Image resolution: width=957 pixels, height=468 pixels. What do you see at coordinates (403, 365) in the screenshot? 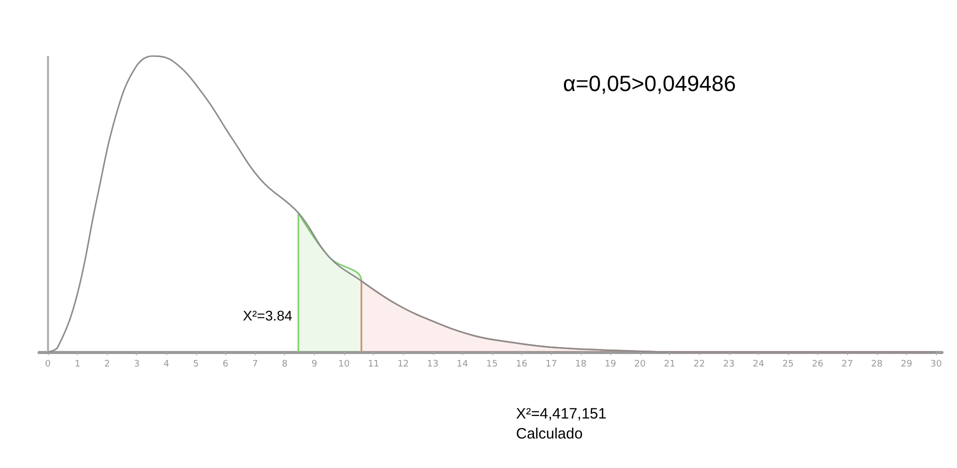
I see `x-tick-label: 12` at bounding box center [403, 365].